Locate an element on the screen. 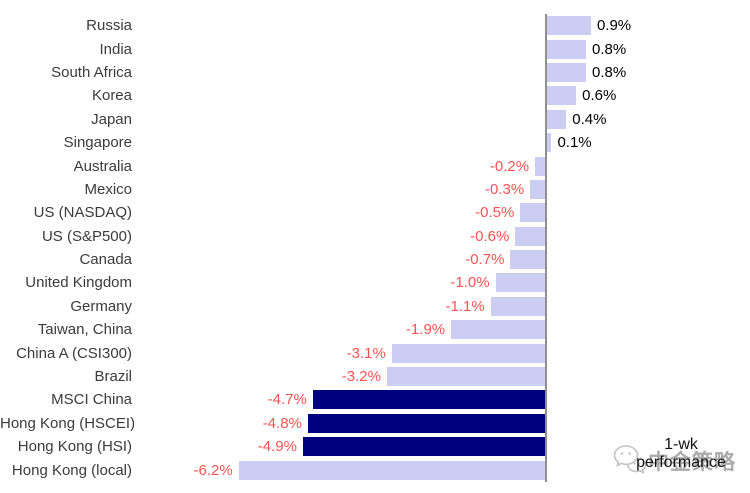  category-label: Hong Kong (HSCEI) is located at coordinates (68, 423).